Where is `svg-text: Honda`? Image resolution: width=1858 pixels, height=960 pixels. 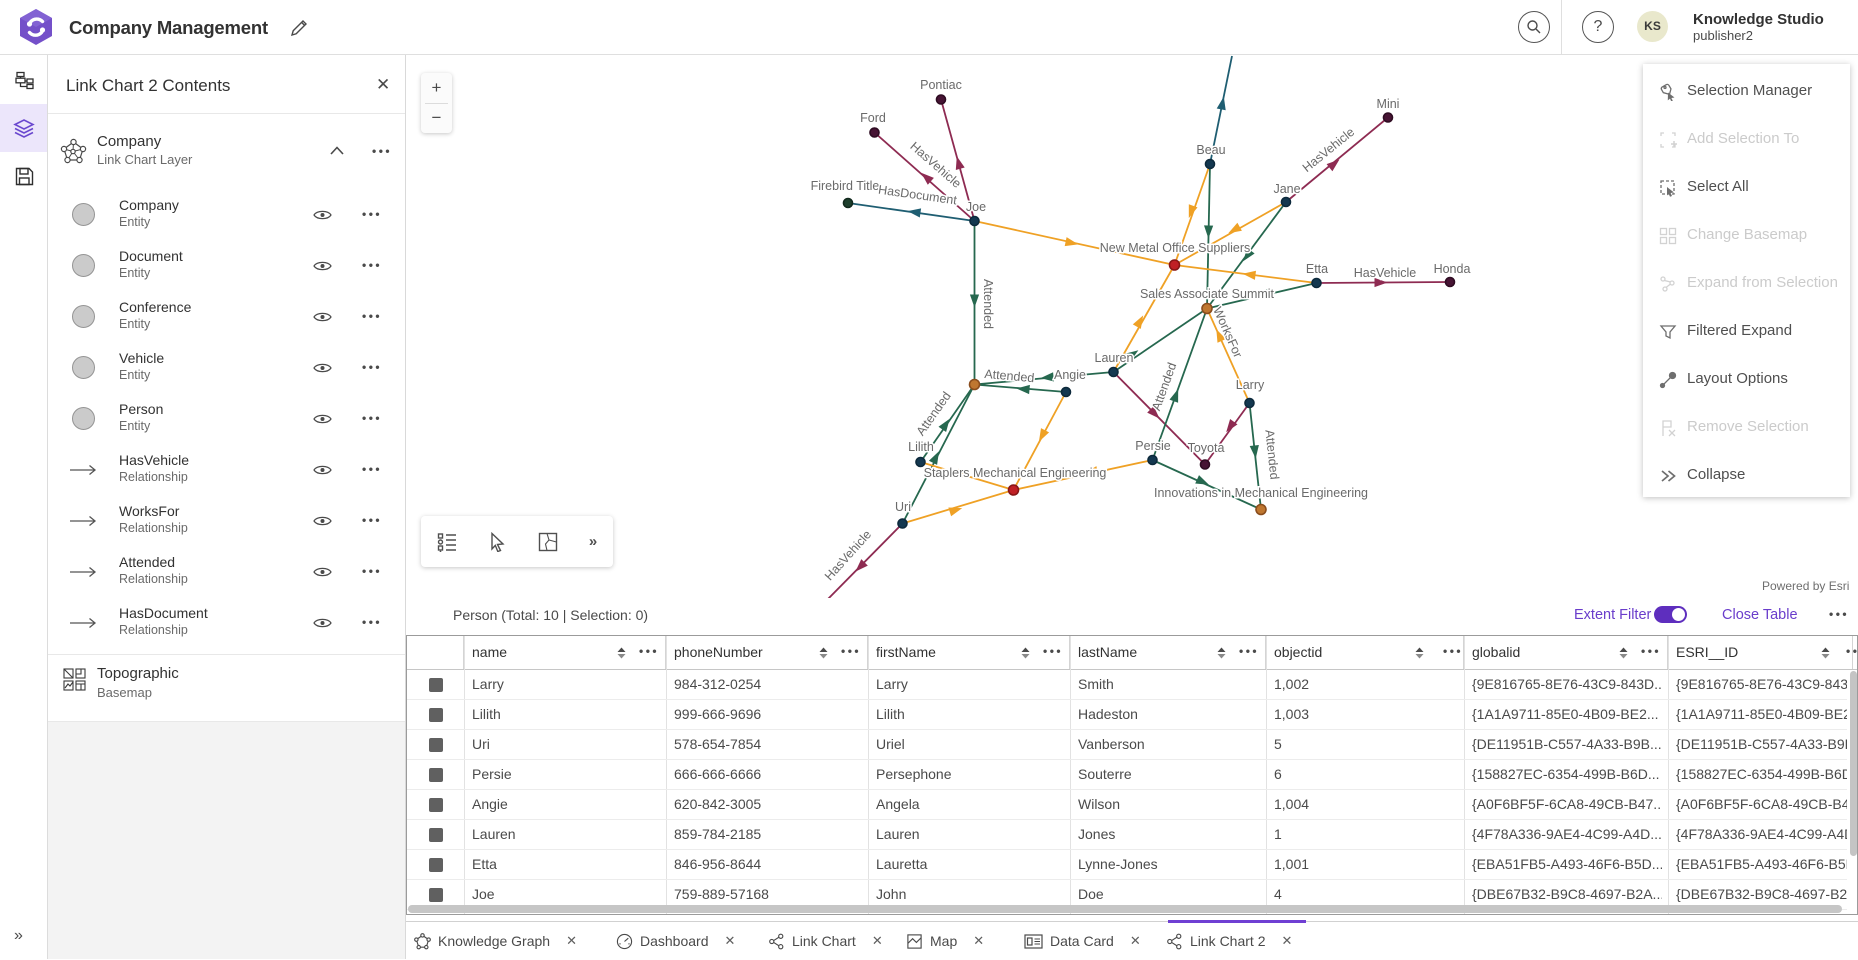 svg-text: Honda is located at coordinates (1452, 269).